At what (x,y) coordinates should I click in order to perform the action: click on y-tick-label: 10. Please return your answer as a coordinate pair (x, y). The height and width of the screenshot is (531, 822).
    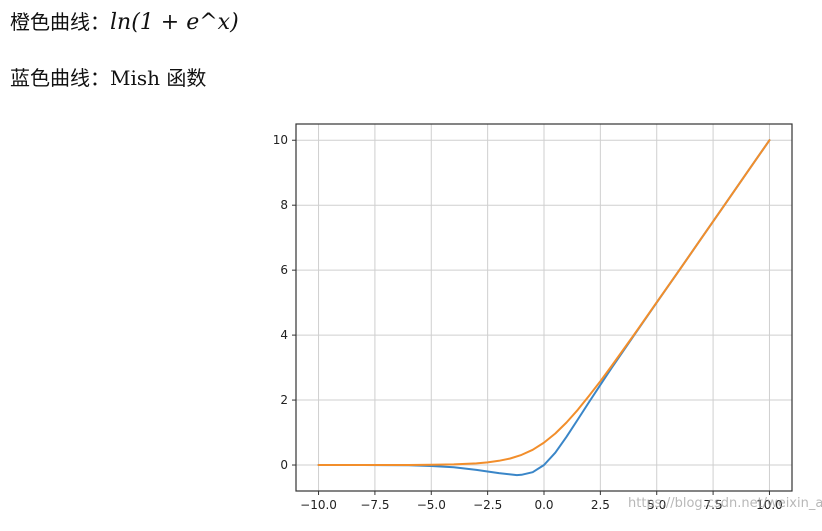
    Looking at the image, I should click on (280, 140).